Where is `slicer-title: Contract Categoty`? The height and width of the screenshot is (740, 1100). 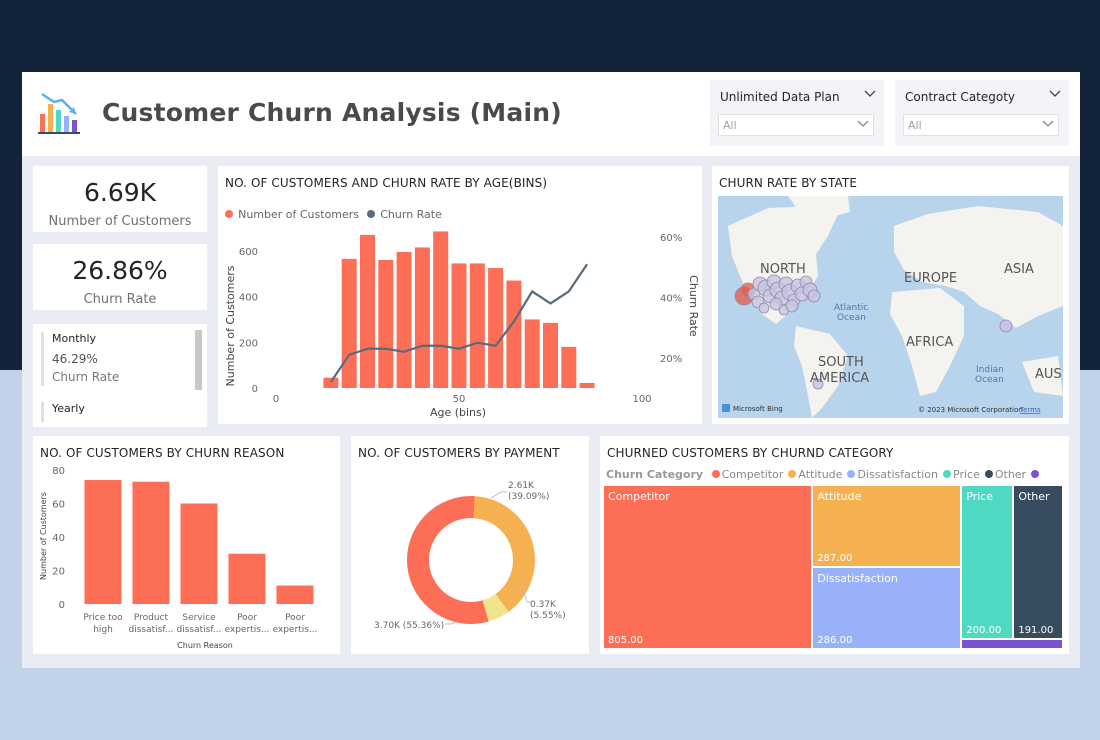 slicer-title: Contract Categoty is located at coordinates (960, 97).